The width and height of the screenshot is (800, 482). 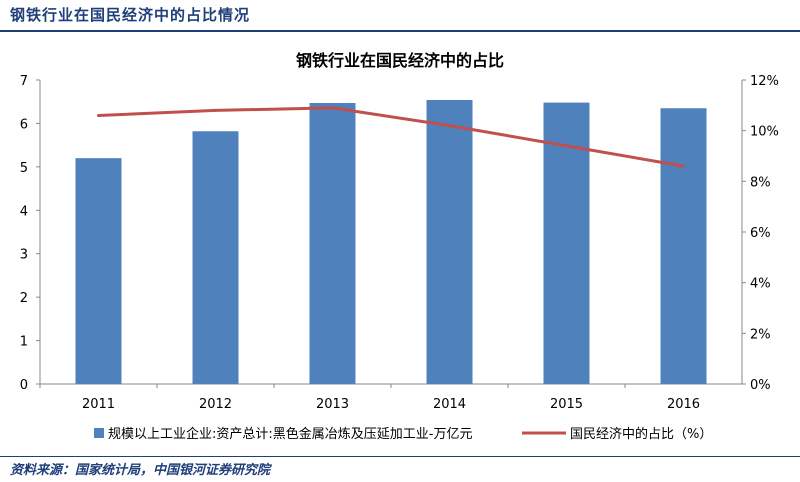 I want to click on left-axis-tick-label: 7, so click(x=24, y=81).